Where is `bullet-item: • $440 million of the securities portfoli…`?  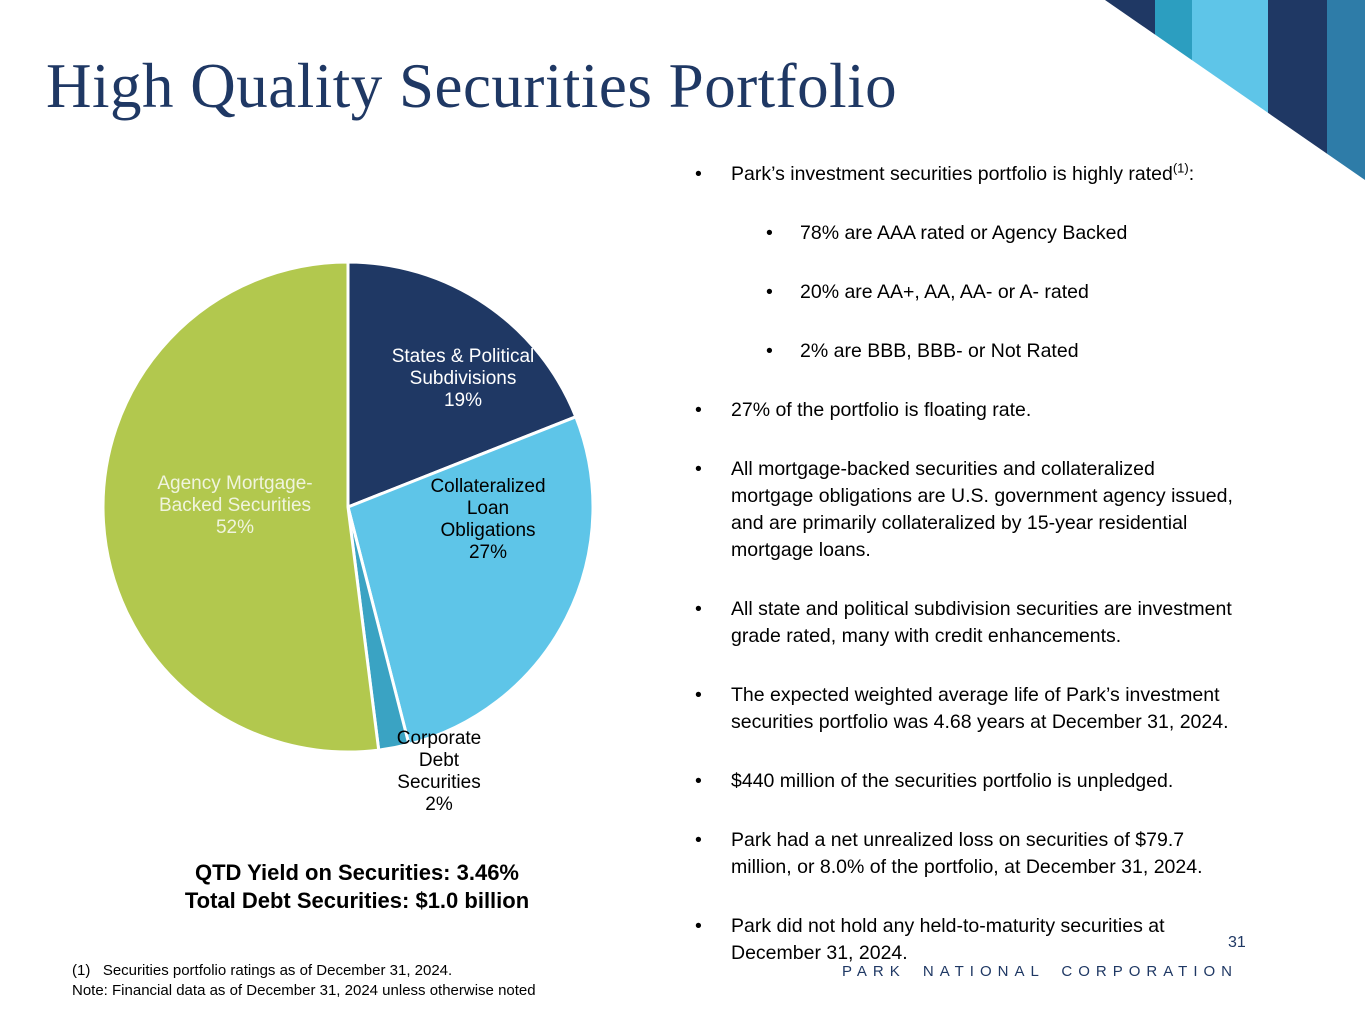
bullet-item: • $440 million of the securities portfoli… is located at coordinates (1022, 781).